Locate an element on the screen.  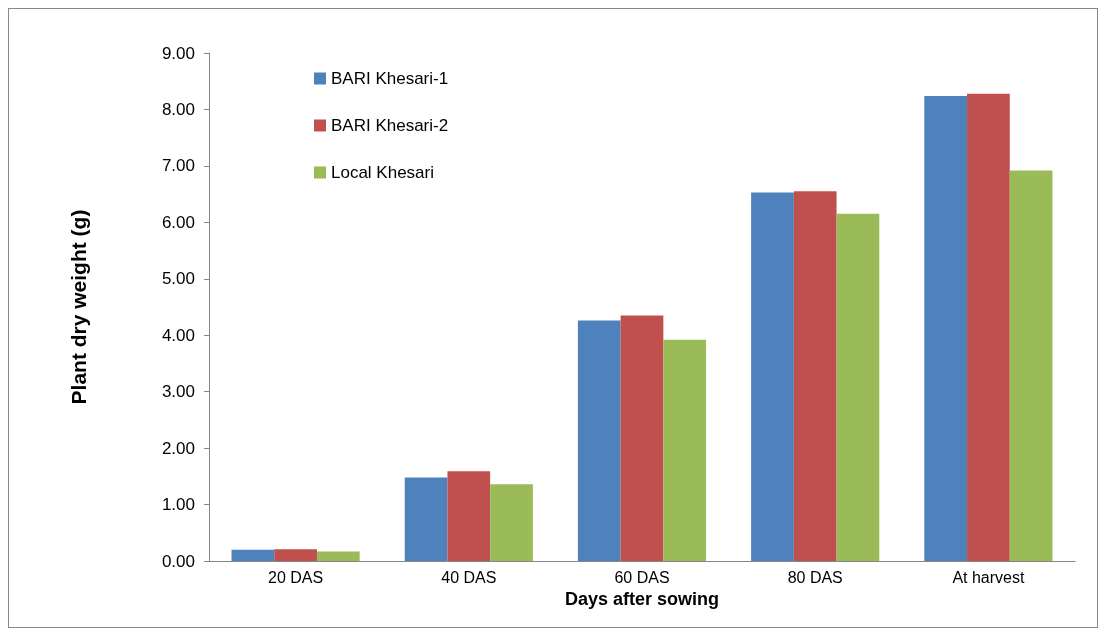
x-tick-label: 80 DAS is located at coordinates (815, 577).